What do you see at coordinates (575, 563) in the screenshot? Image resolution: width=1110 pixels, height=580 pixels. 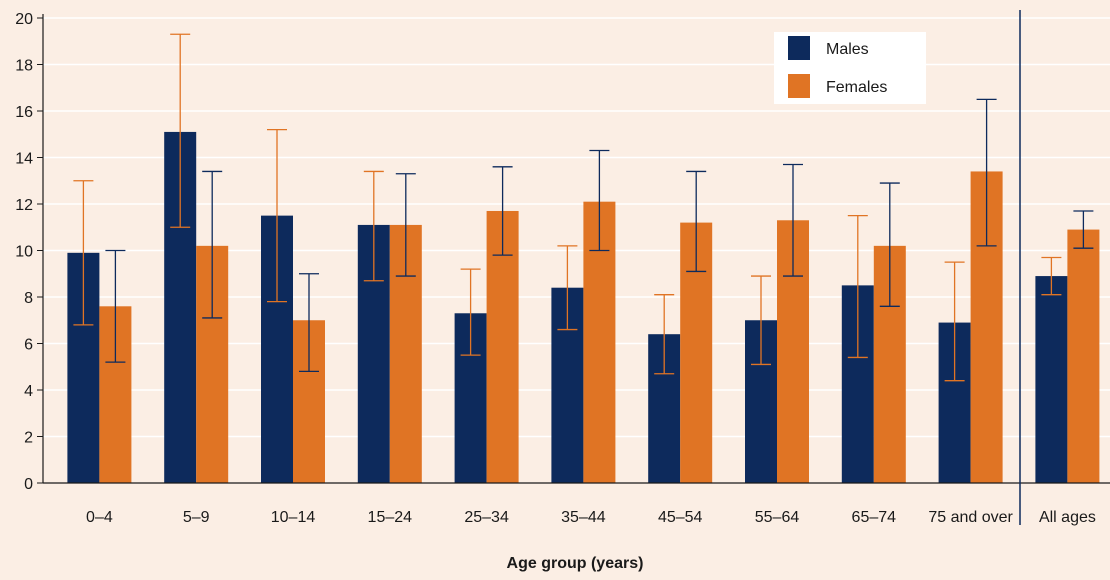 I see `x-axis-title: Age group (years)` at bounding box center [575, 563].